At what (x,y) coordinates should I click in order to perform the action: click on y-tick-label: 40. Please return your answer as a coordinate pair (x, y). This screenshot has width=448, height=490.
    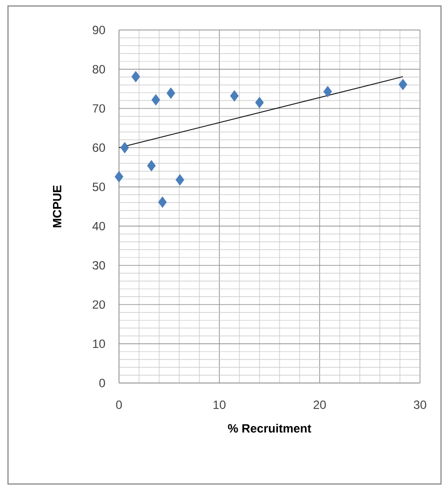
    Looking at the image, I should click on (99, 226).